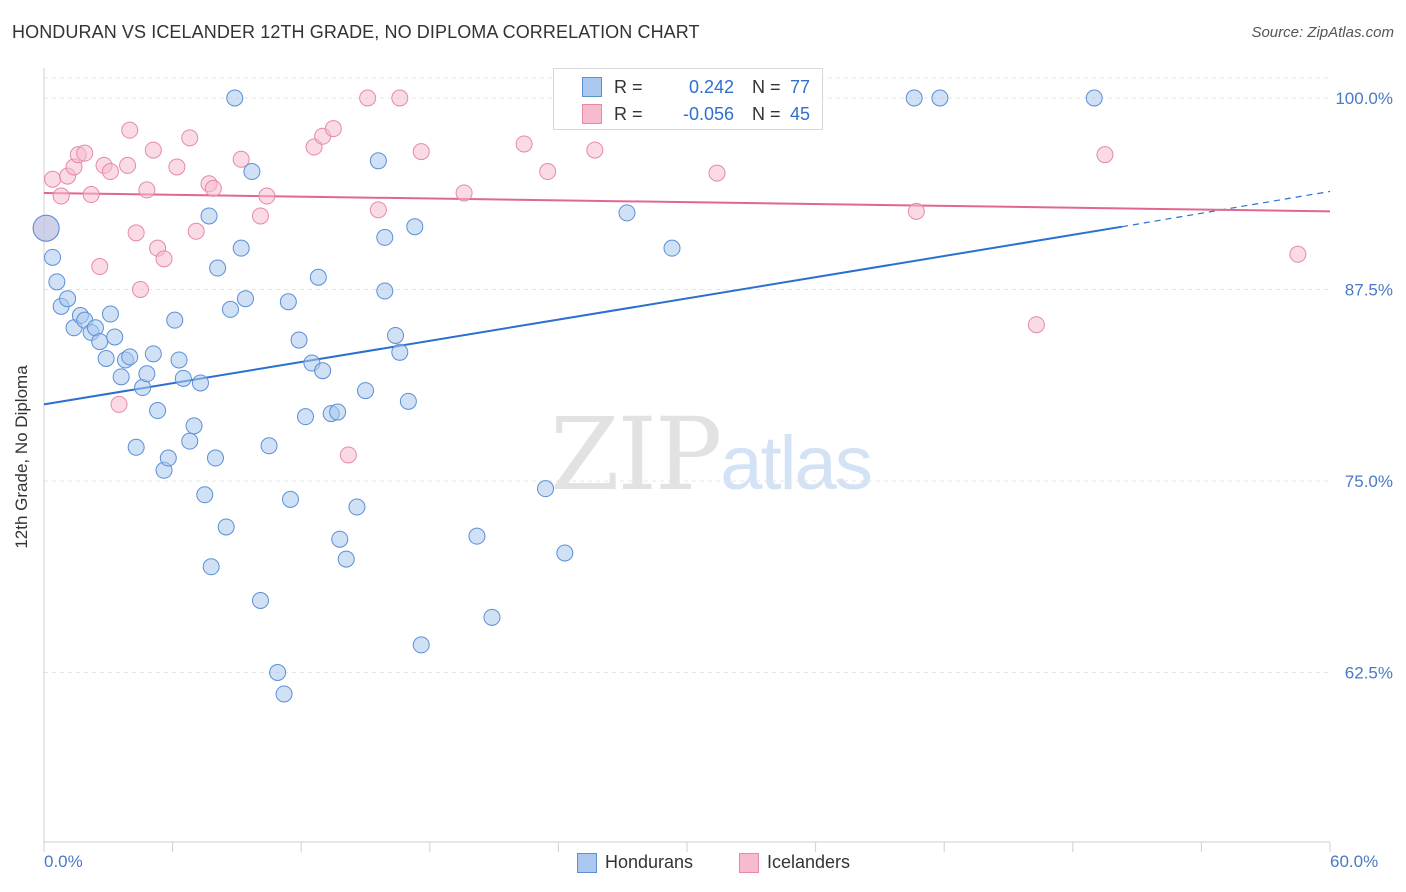 This screenshot has height=892, width=1406. What do you see at coordinates (711, 86) in the screenshot?
I see `hondurans-r-value: 0.242` at bounding box center [711, 86].